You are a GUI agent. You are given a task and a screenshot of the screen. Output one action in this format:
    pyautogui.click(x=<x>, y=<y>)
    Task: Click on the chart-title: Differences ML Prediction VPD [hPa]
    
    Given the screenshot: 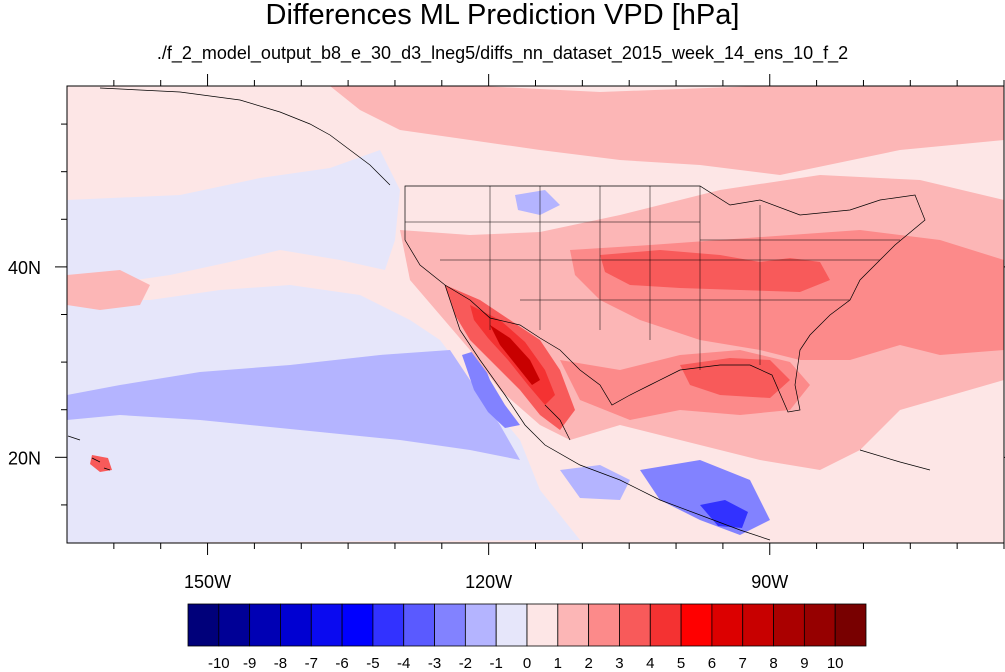 What is the action you would take?
    pyautogui.click(x=502, y=15)
    